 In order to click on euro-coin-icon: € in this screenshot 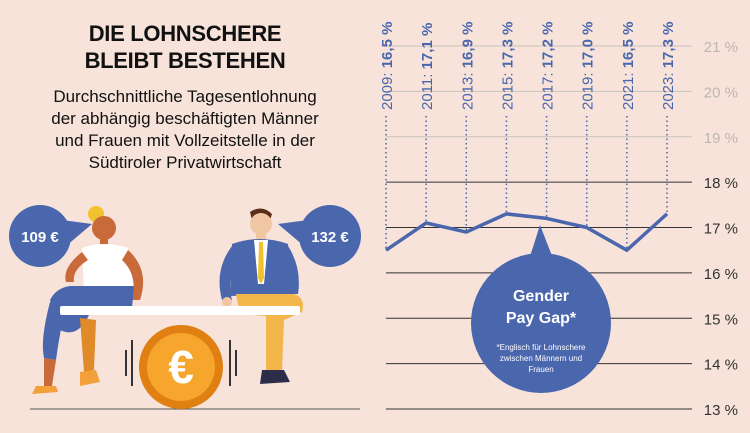, I will do `click(181, 367)`.